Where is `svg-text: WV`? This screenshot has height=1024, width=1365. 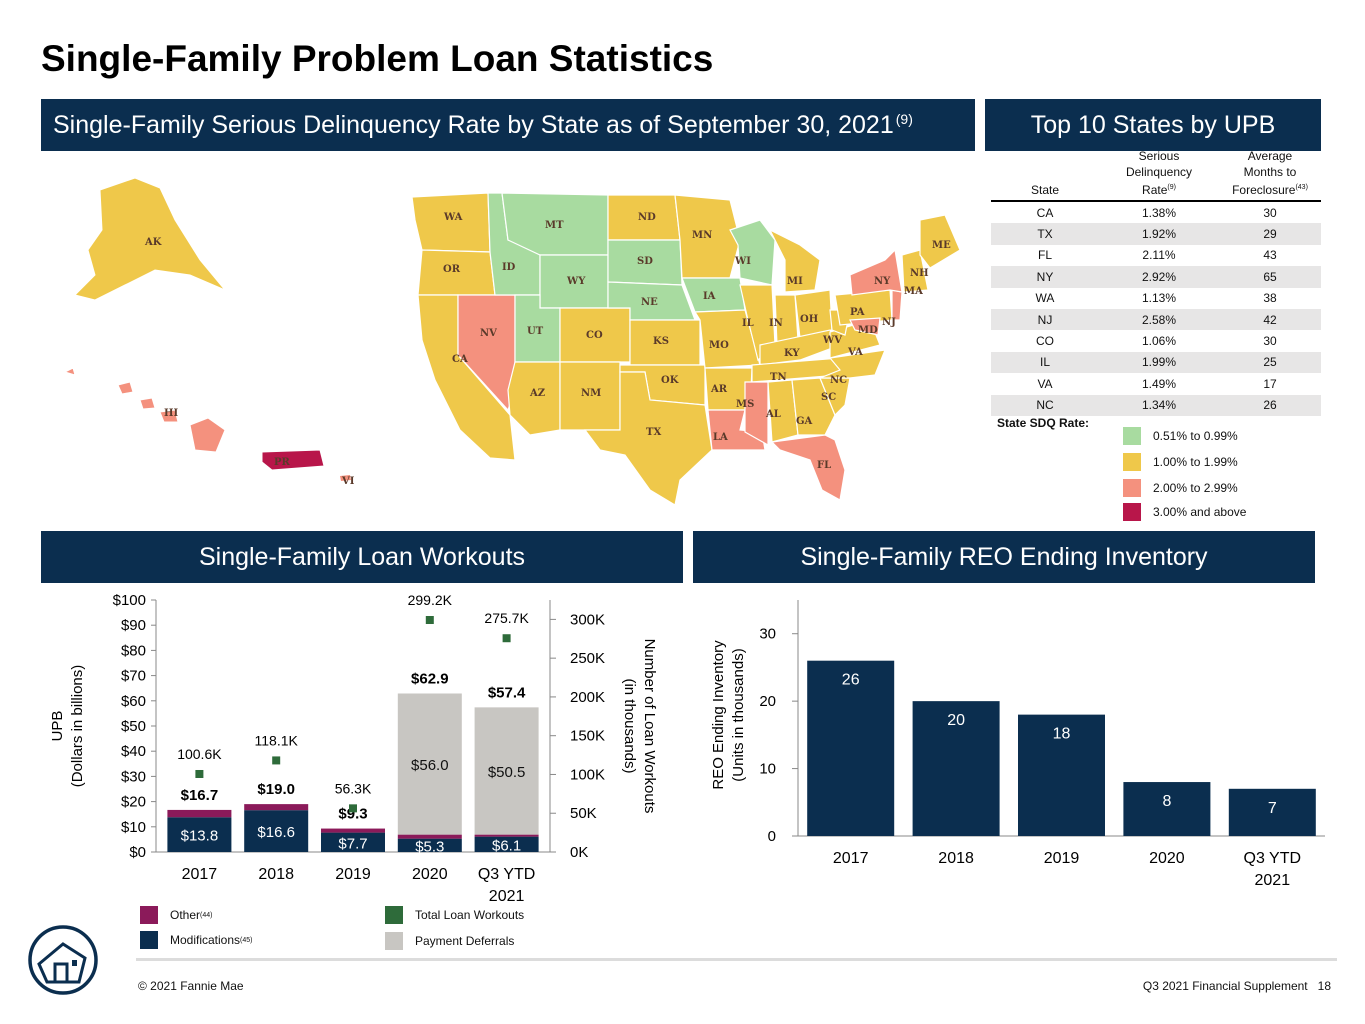 svg-text: WV is located at coordinates (832, 340).